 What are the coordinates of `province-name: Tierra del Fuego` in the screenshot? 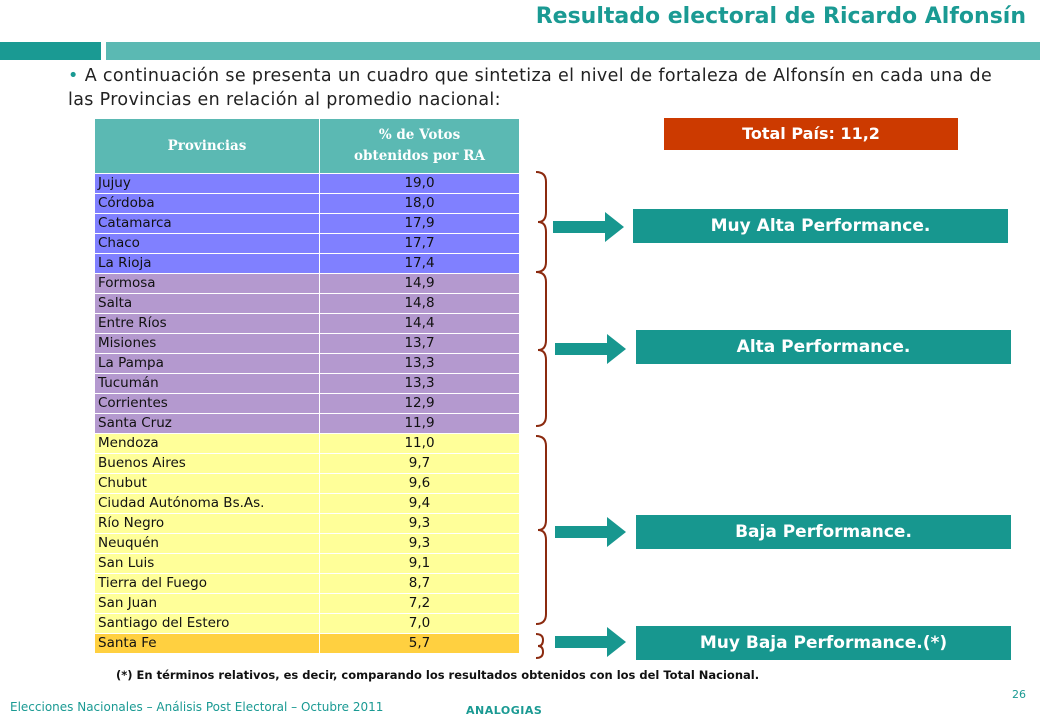 It's located at (207, 583).